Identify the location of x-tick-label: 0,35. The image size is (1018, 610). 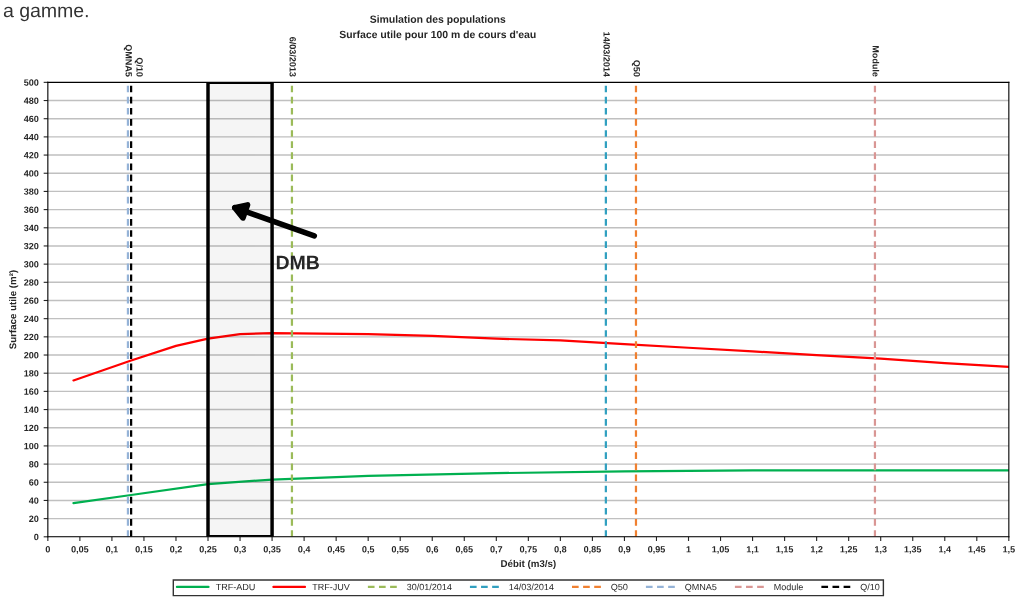
(272, 550).